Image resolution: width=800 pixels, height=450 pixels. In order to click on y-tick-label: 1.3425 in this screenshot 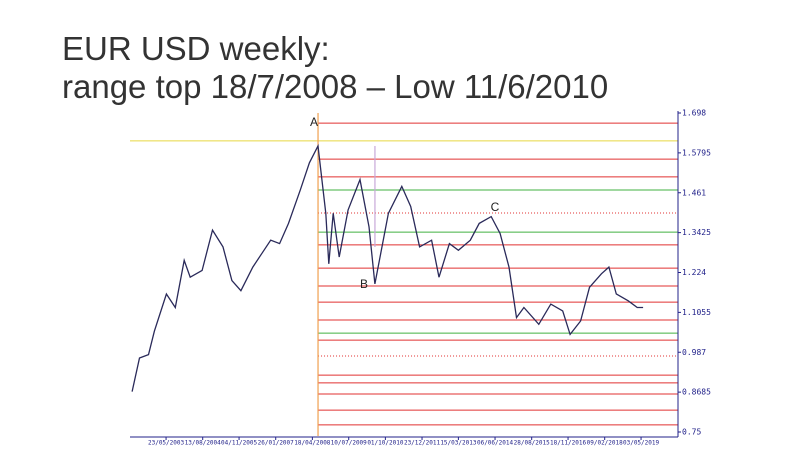, I will do `click(696, 232)`.